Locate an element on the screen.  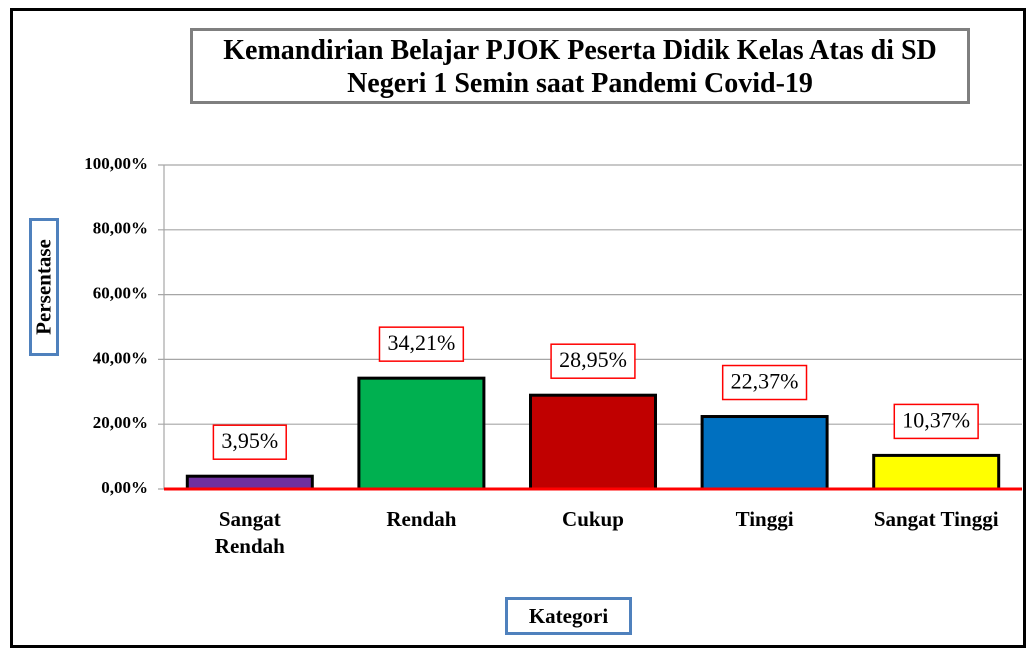
data-label: 22,37% is located at coordinates (765, 381).